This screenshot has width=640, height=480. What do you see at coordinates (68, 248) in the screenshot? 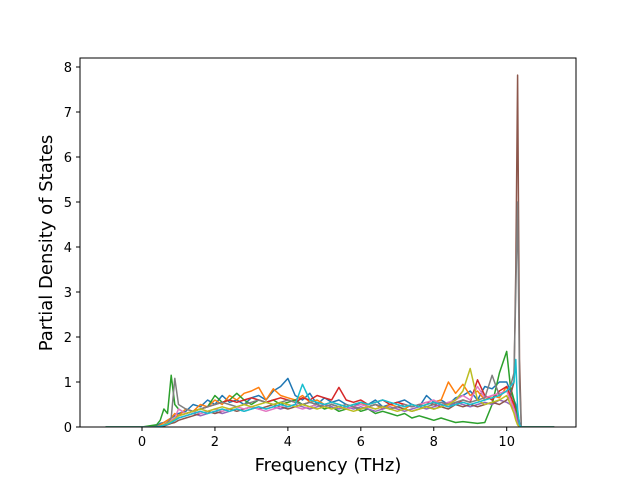
I see `y-tick-label: 4` at bounding box center [68, 248].